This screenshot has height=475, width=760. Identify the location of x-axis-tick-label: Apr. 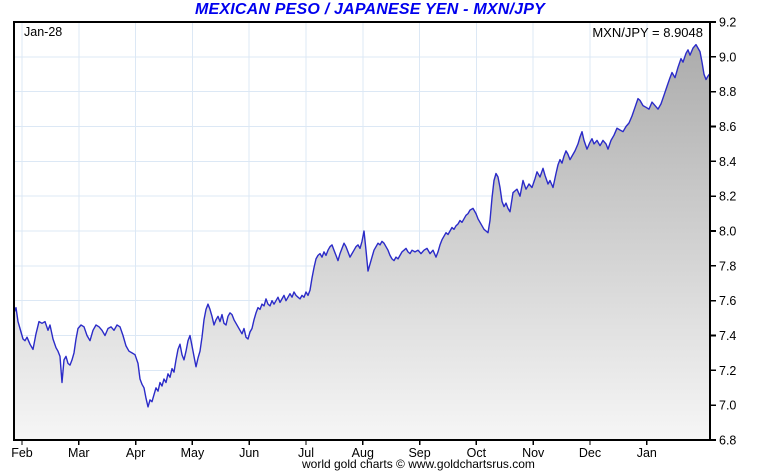
(135, 453).